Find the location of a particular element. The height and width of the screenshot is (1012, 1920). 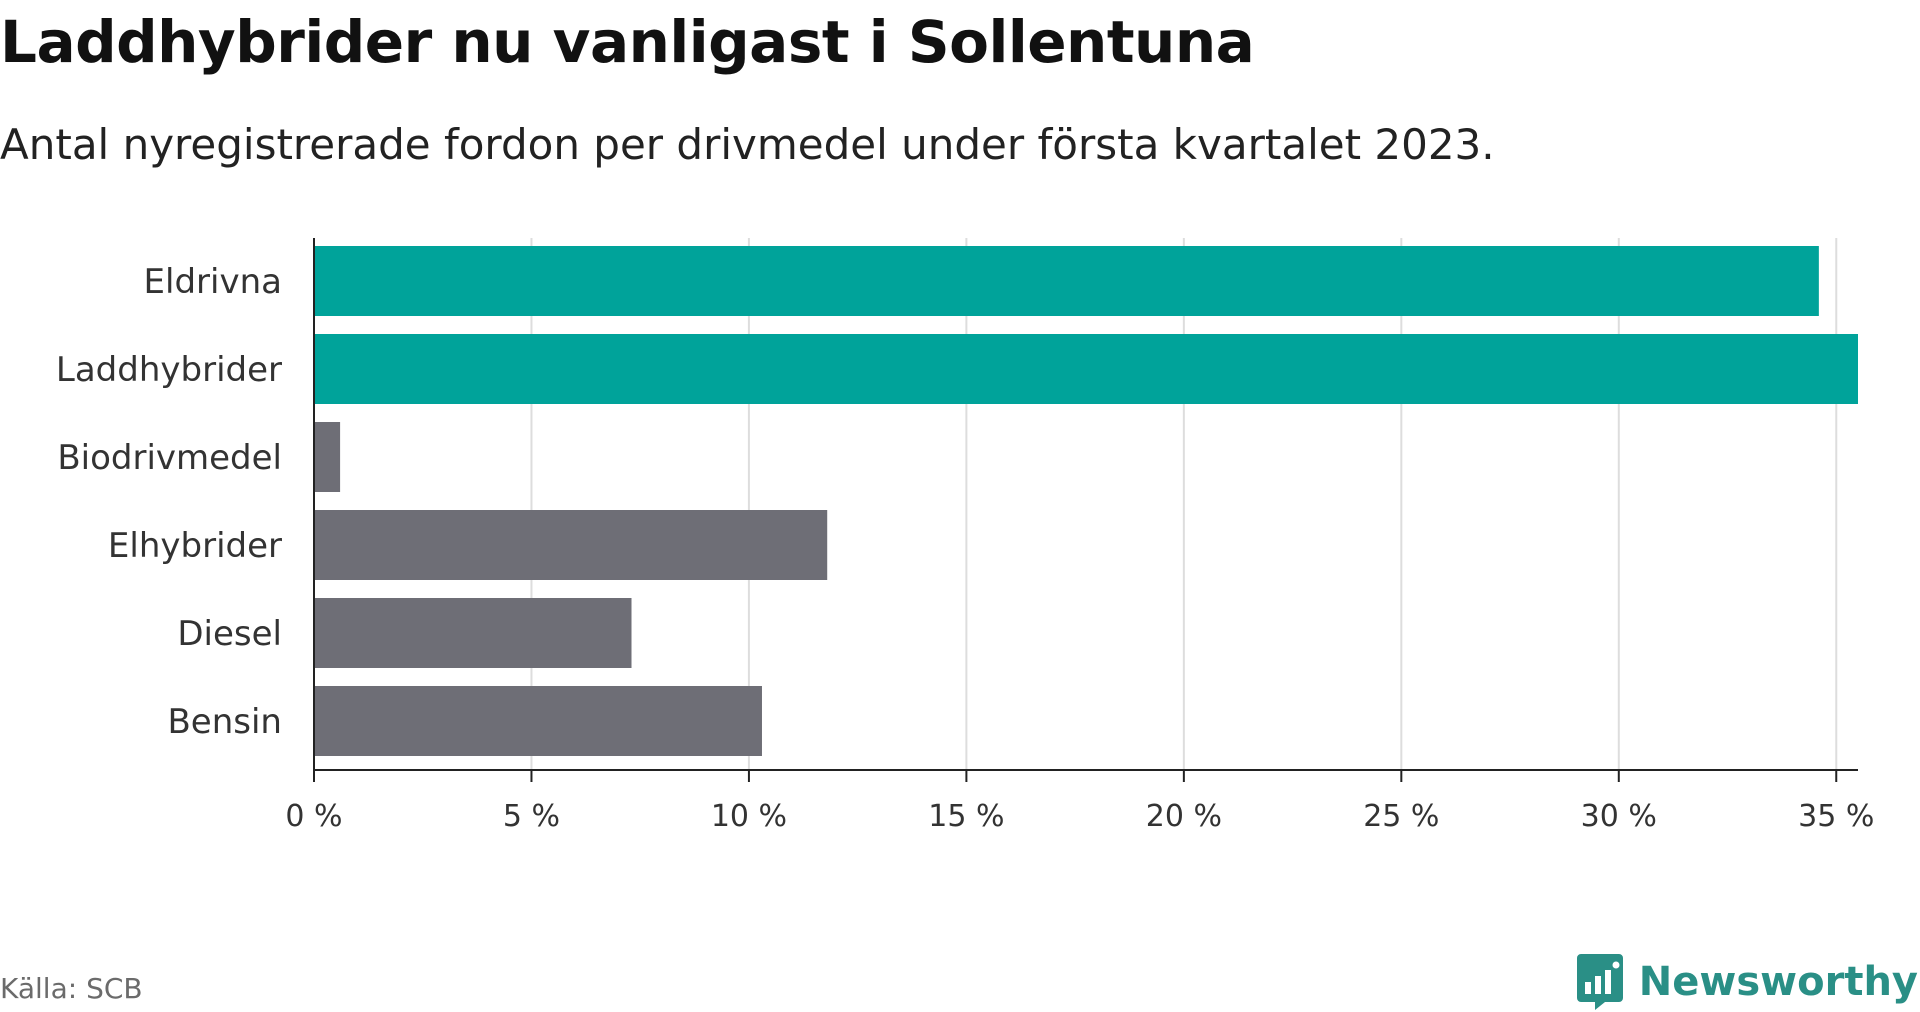

bar-biodrivmedel is located at coordinates (327, 457).